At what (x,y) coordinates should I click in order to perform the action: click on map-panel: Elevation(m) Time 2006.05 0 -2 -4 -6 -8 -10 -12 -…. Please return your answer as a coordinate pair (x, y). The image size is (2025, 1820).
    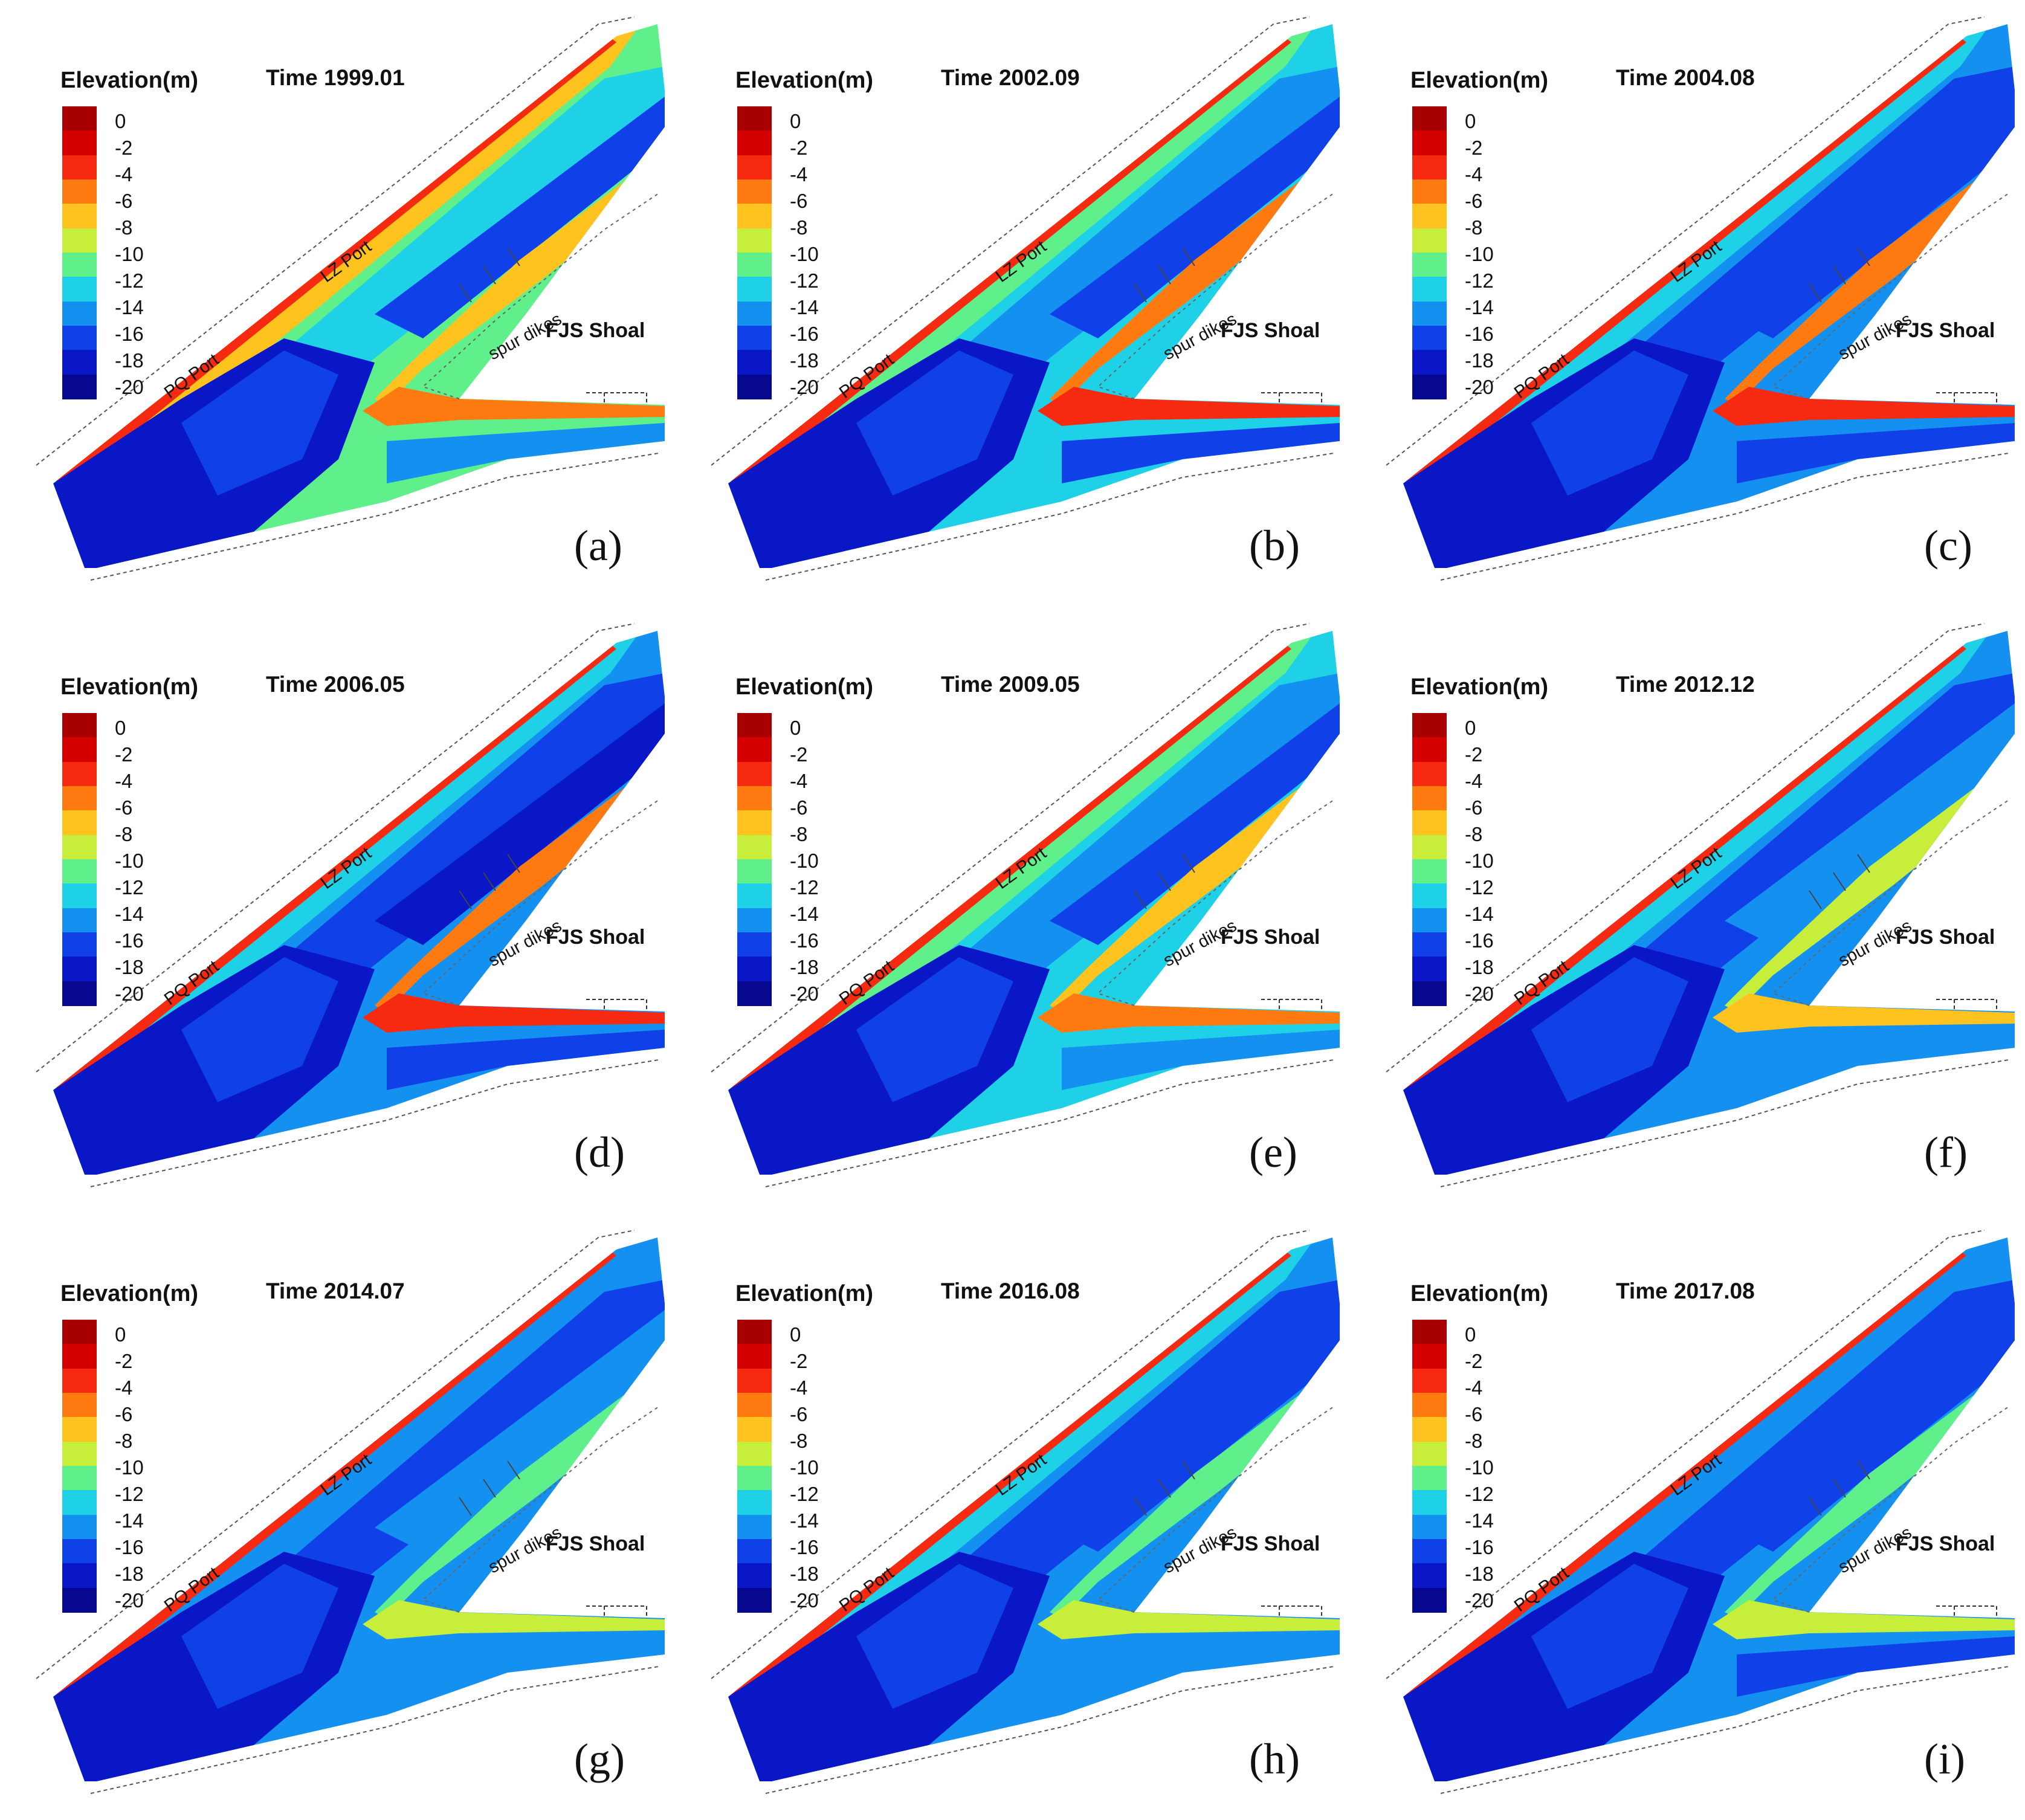
    Looking at the image, I should click on (337, 910).